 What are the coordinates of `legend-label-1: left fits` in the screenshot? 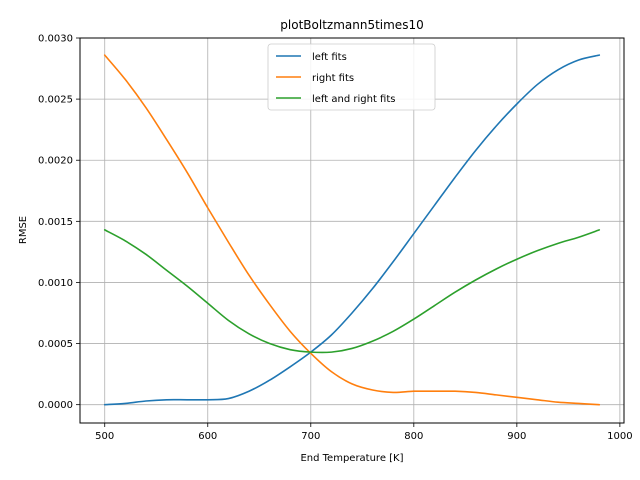 It's located at (329, 57).